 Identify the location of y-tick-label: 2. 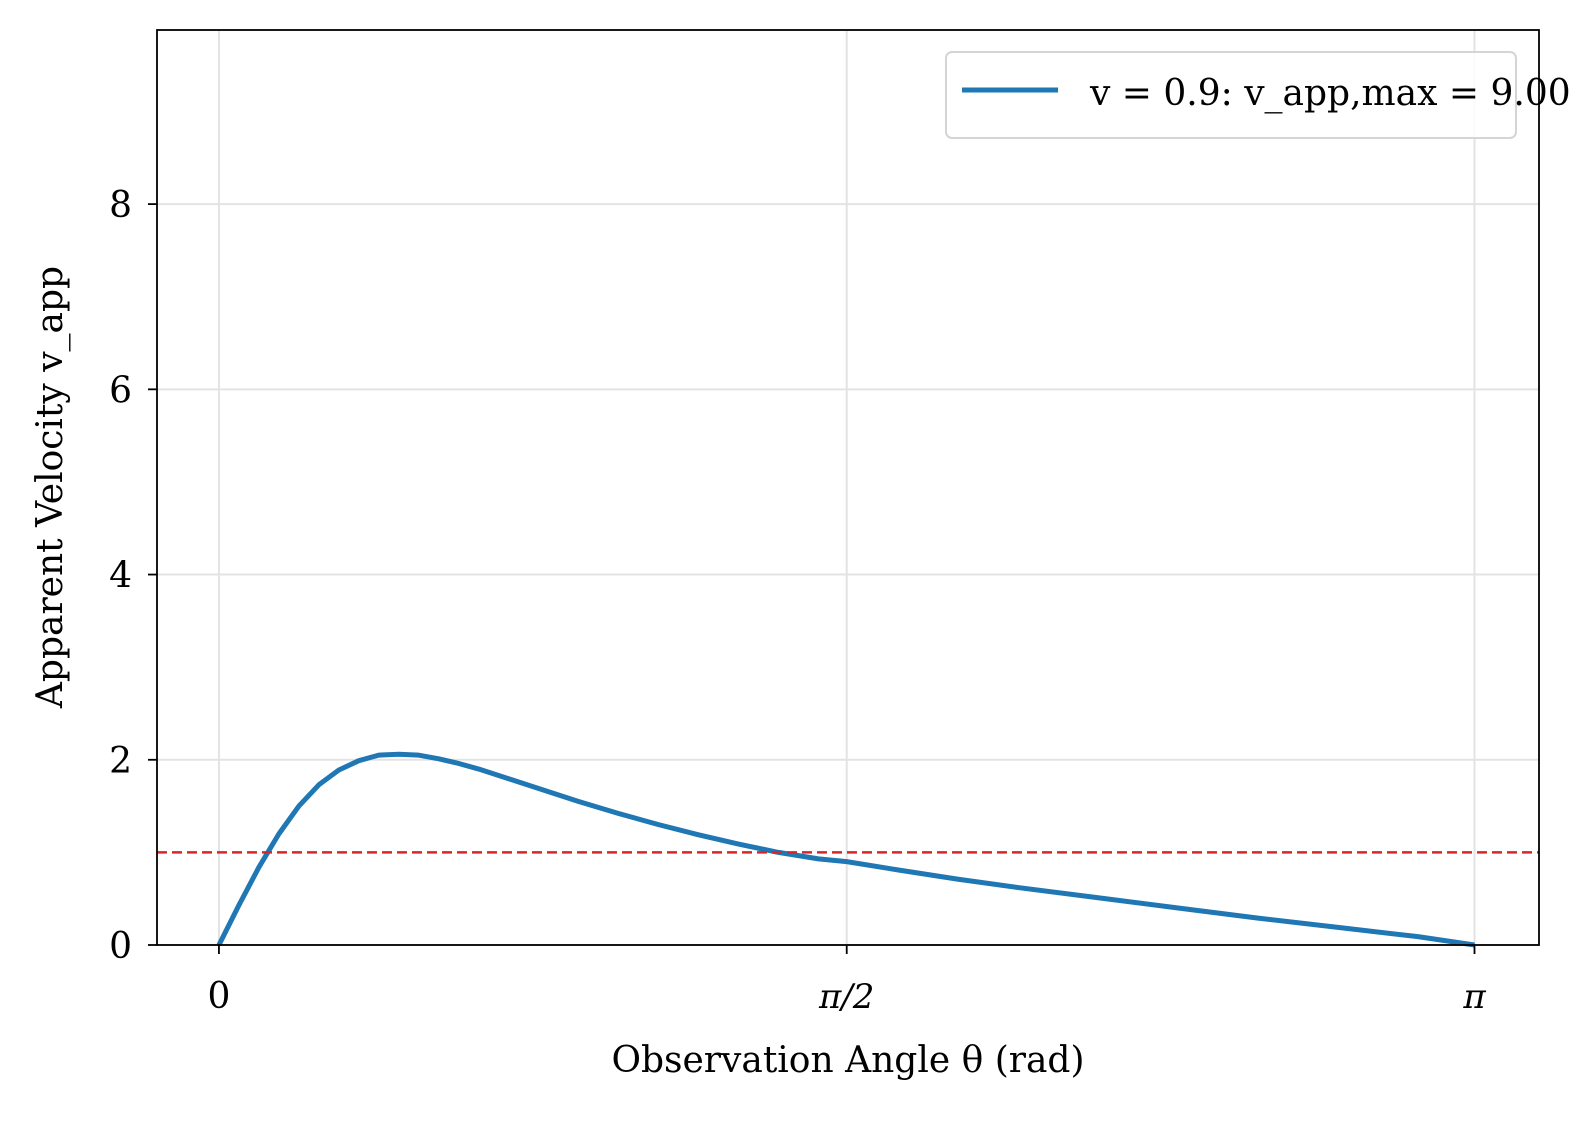
(120, 761).